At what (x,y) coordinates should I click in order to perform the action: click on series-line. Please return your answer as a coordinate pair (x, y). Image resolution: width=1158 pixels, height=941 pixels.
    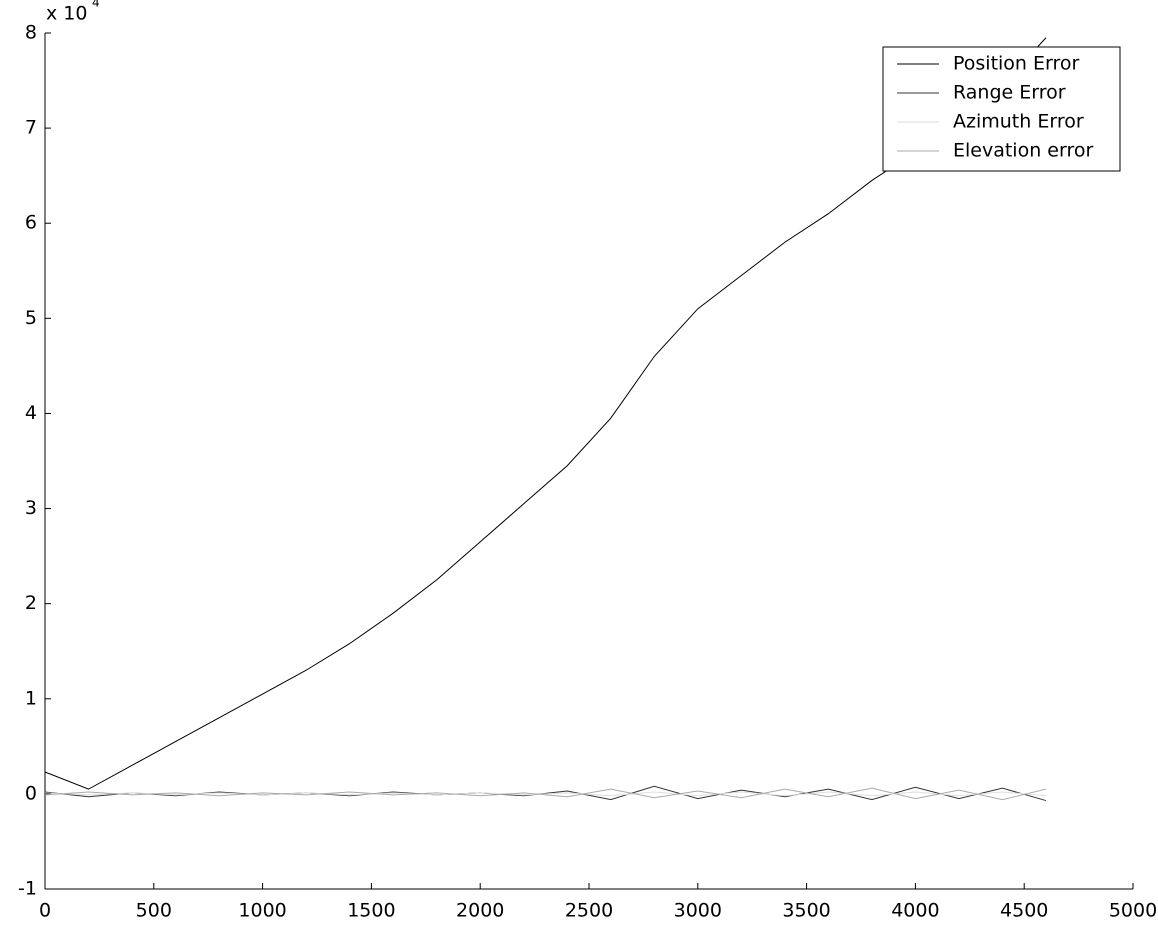
    Looking at the image, I should click on (545, 794).